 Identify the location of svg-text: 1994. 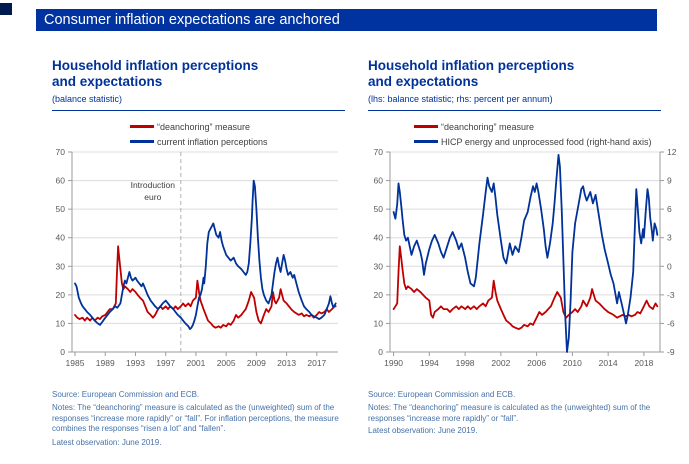
(429, 363).